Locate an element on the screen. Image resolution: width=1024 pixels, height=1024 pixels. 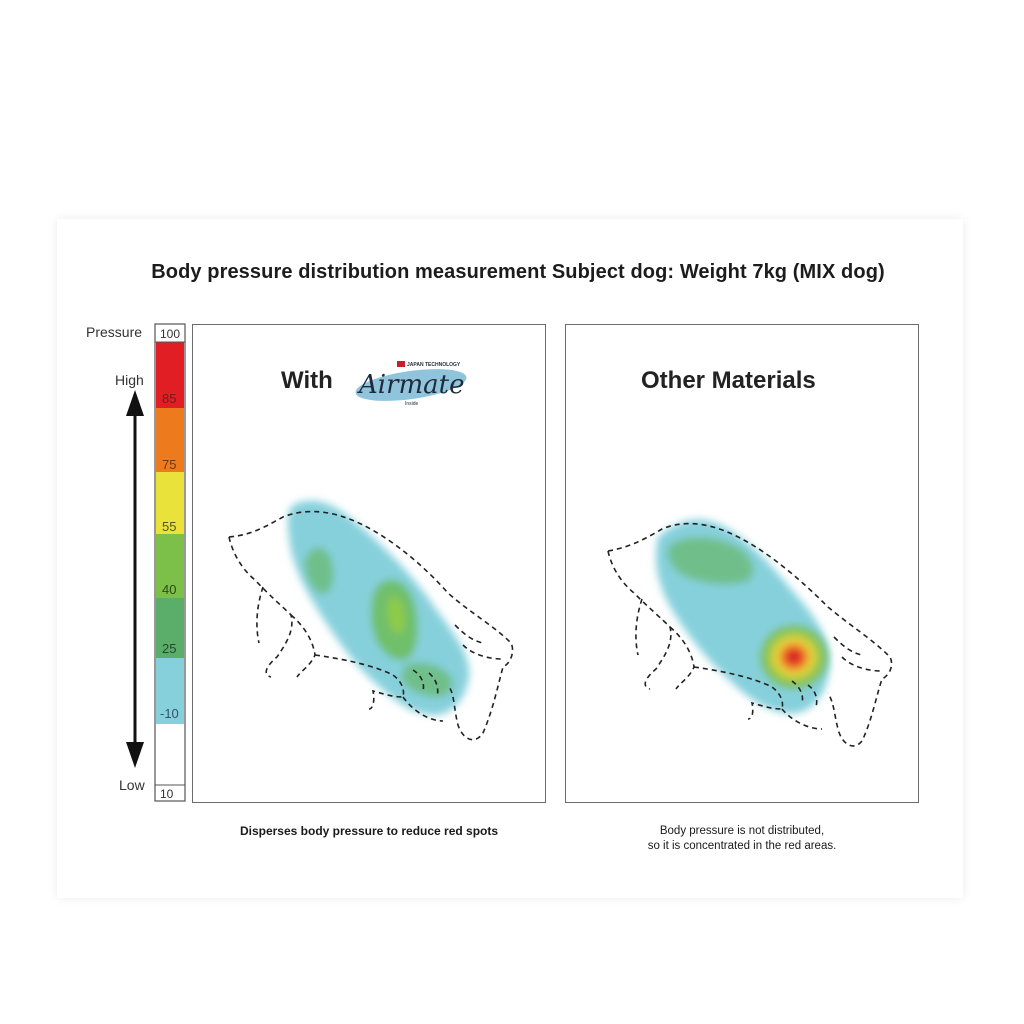
low-label: Low is located at coordinates (132, 785).